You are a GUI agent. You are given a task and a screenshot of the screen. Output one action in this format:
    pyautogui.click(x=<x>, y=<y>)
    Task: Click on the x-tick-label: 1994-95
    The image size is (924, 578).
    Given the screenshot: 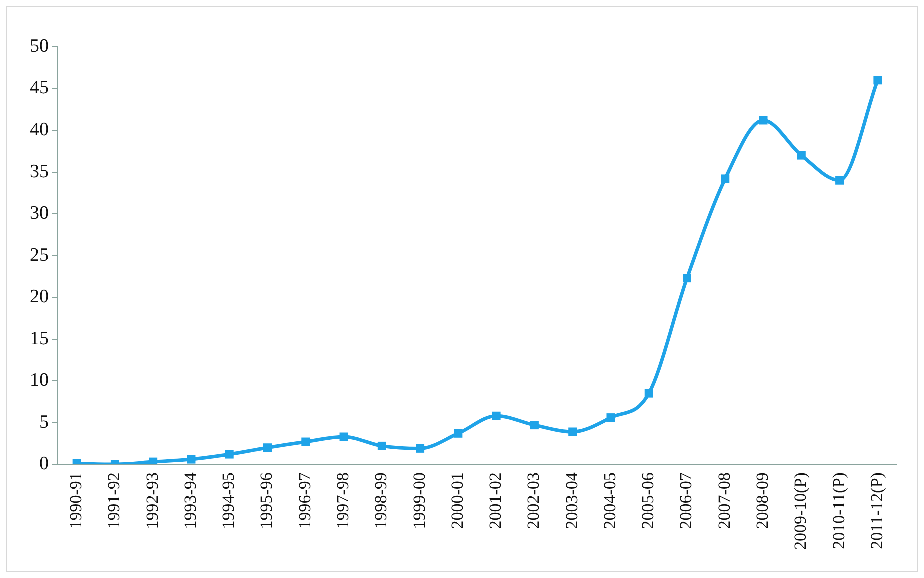 What is the action you would take?
    pyautogui.click(x=228, y=501)
    